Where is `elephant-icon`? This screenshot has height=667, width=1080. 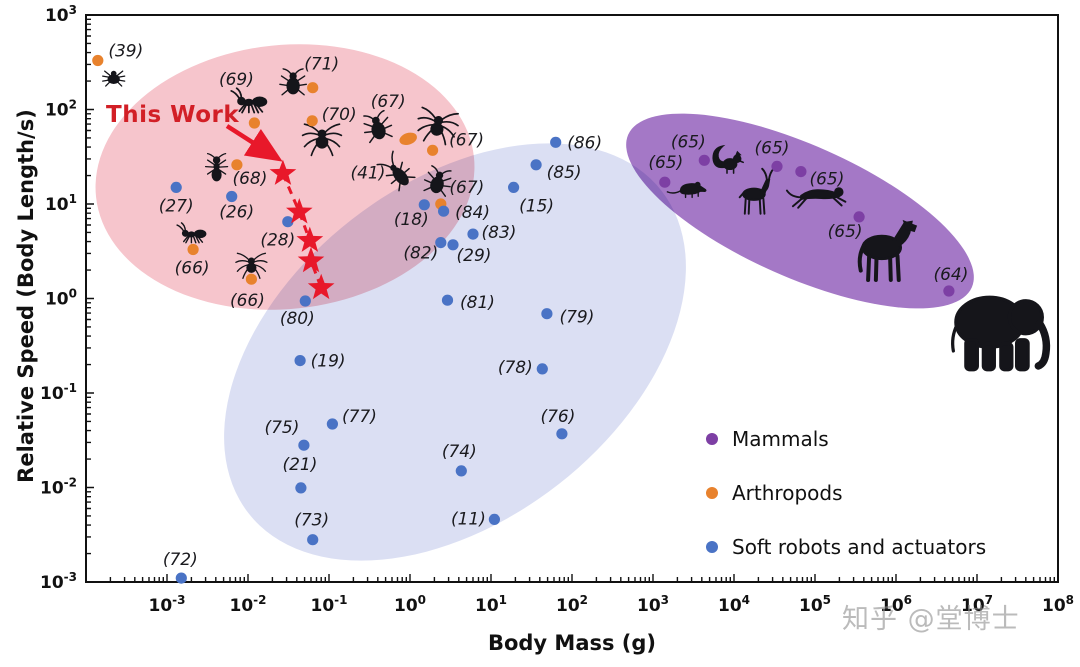
elephant-icon is located at coordinates (1001, 333).